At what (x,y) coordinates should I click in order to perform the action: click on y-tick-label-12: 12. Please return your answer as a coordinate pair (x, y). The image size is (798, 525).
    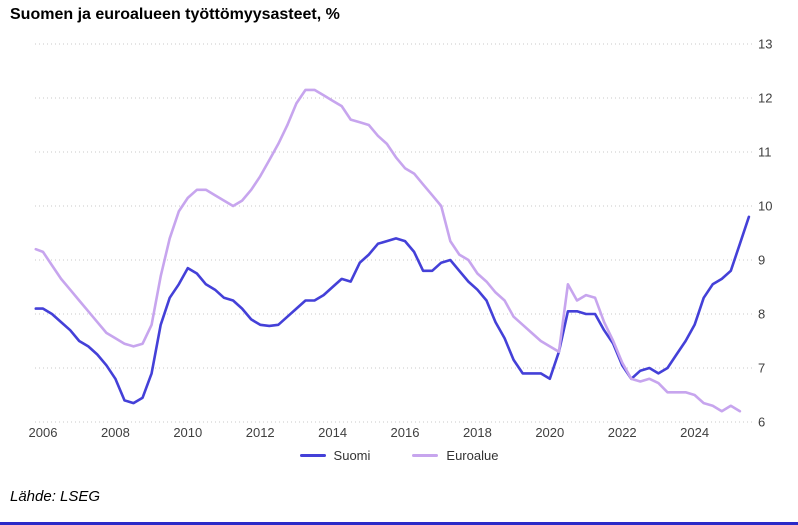
    Looking at the image, I should click on (765, 98).